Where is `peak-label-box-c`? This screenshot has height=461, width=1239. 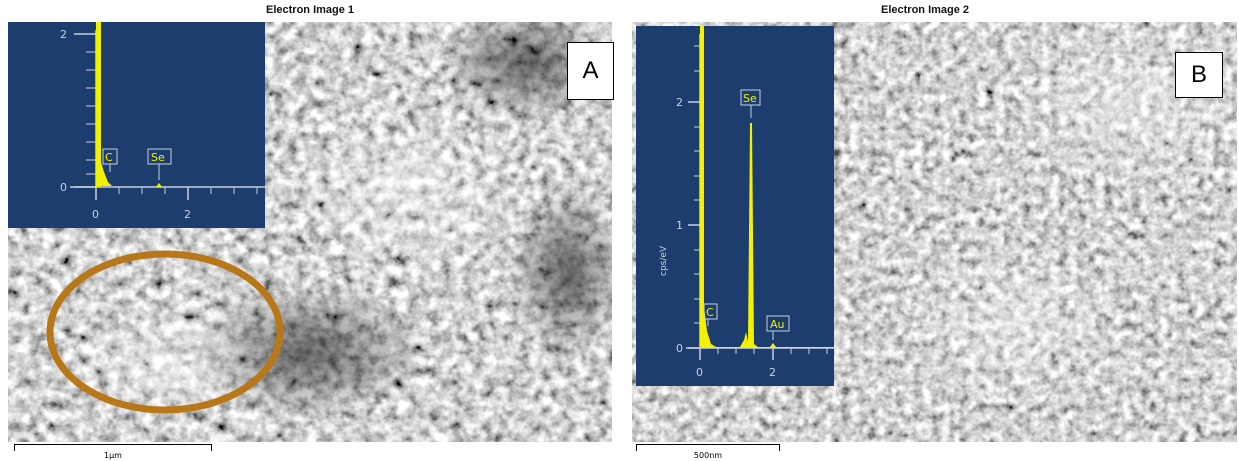 peak-label-box-c is located at coordinates (710, 311).